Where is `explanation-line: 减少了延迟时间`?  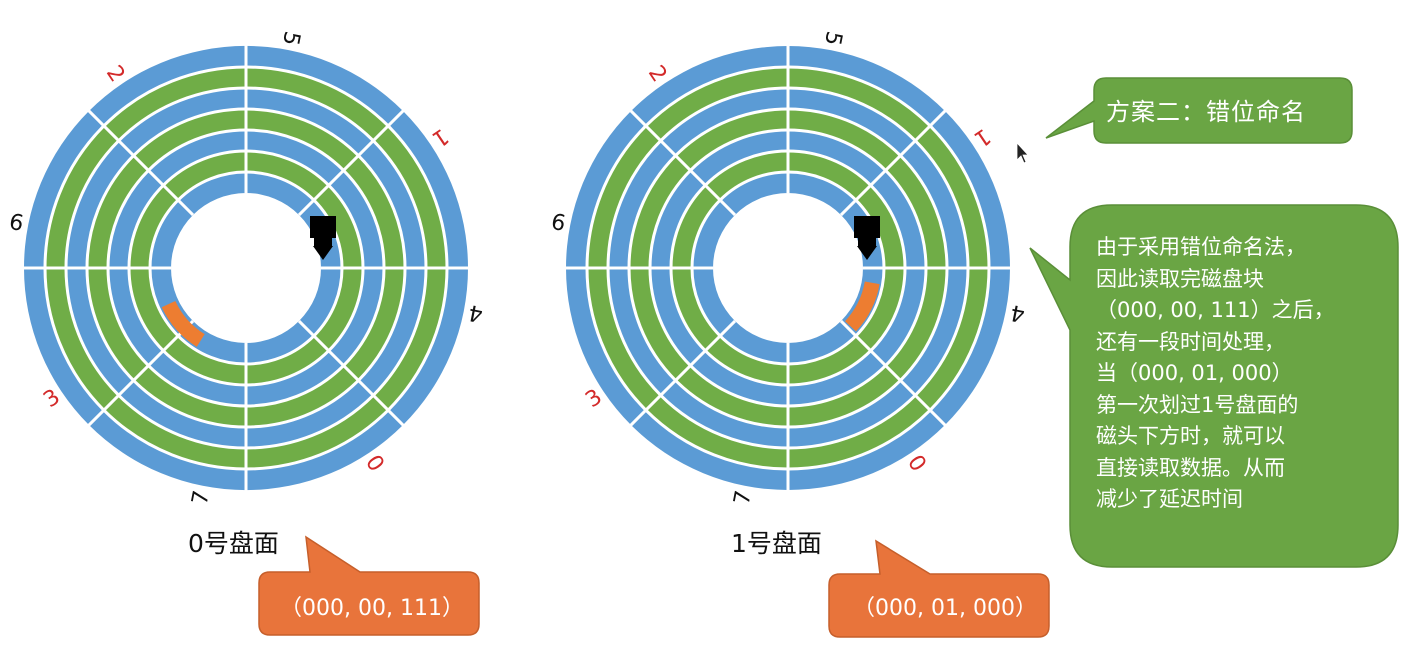 explanation-line: 减少了延迟时间 is located at coordinates (1169, 499).